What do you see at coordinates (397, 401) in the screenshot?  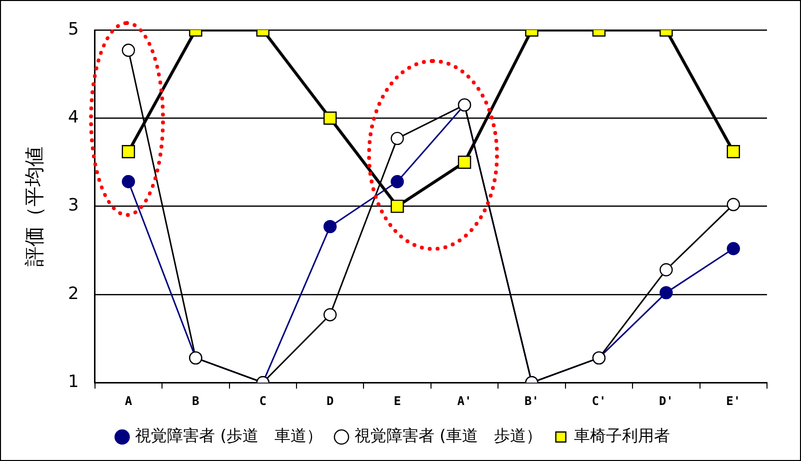 I see `x-tick-label: E` at bounding box center [397, 401].